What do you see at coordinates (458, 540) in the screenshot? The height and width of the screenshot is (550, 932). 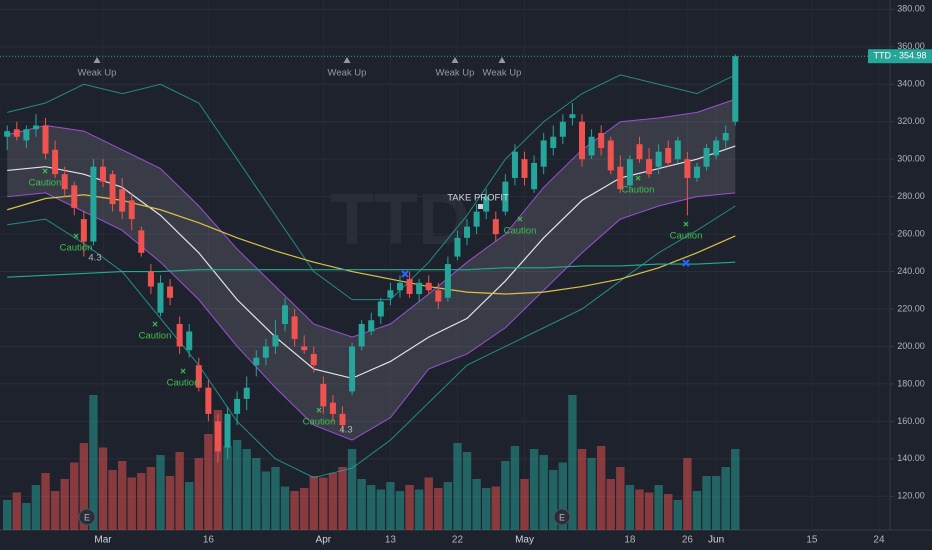 I see `x-tick-label: 22` at bounding box center [458, 540].